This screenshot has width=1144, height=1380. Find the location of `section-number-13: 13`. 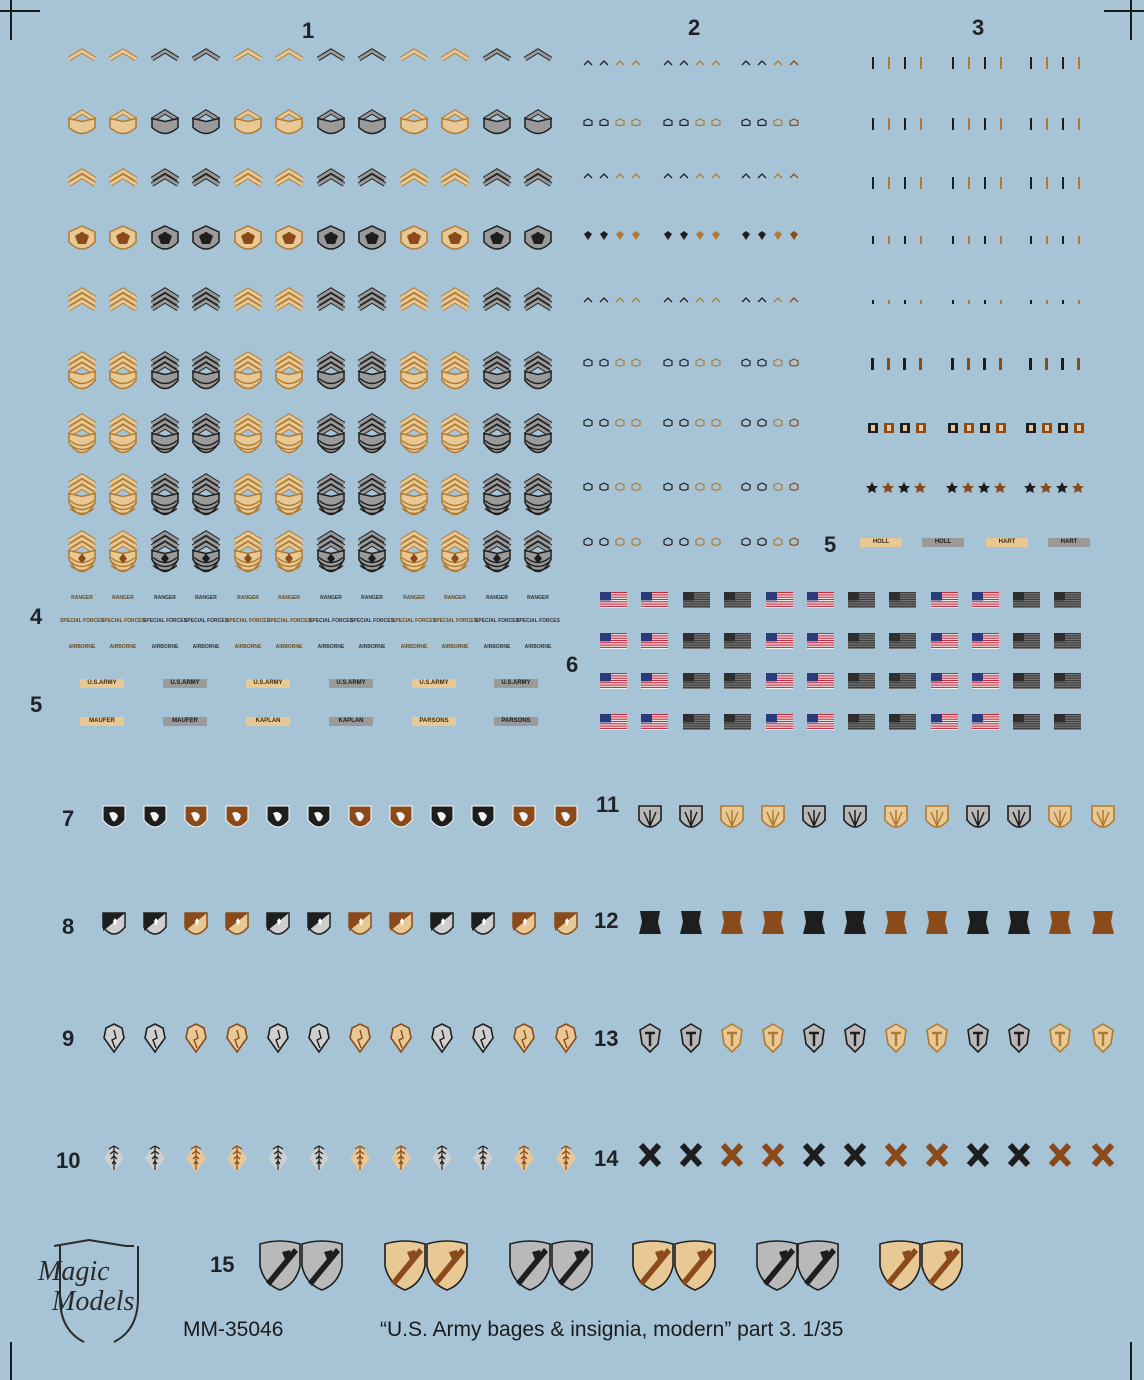

section-number-13: 13 is located at coordinates (606, 1038).